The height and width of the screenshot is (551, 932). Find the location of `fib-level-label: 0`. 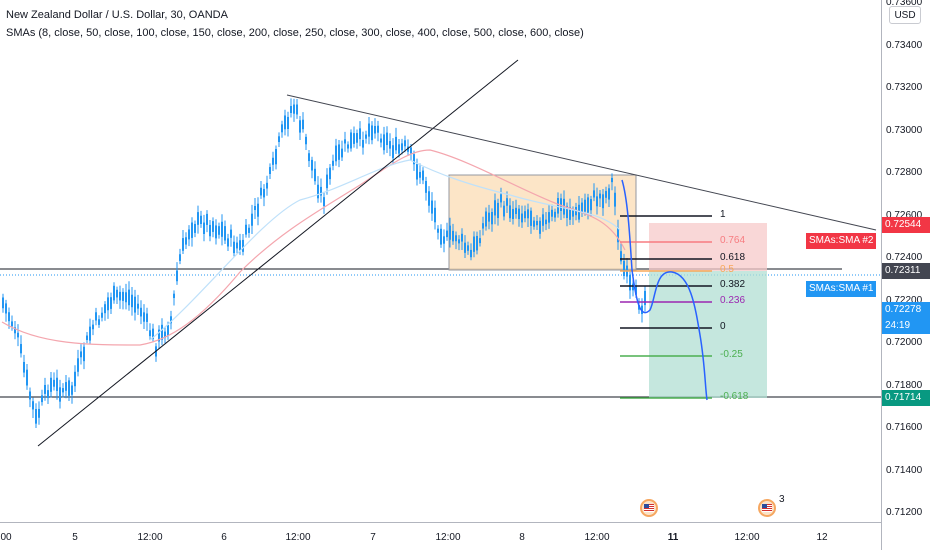

fib-level-label: 0 is located at coordinates (723, 326).